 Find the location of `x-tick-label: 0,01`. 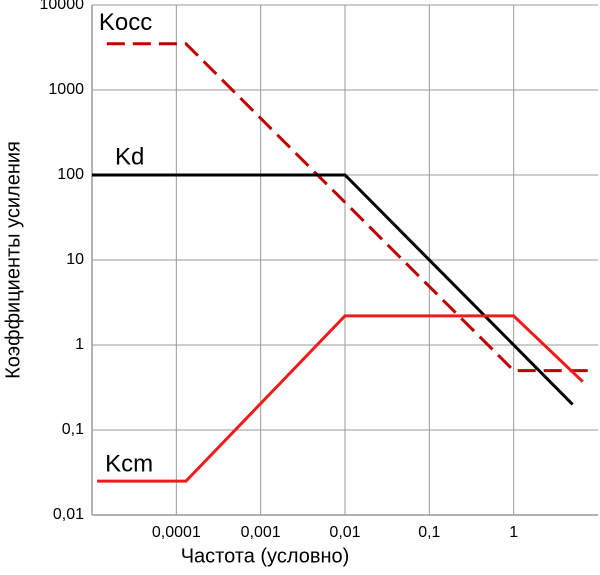

x-tick-label: 0,01 is located at coordinates (344, 532).